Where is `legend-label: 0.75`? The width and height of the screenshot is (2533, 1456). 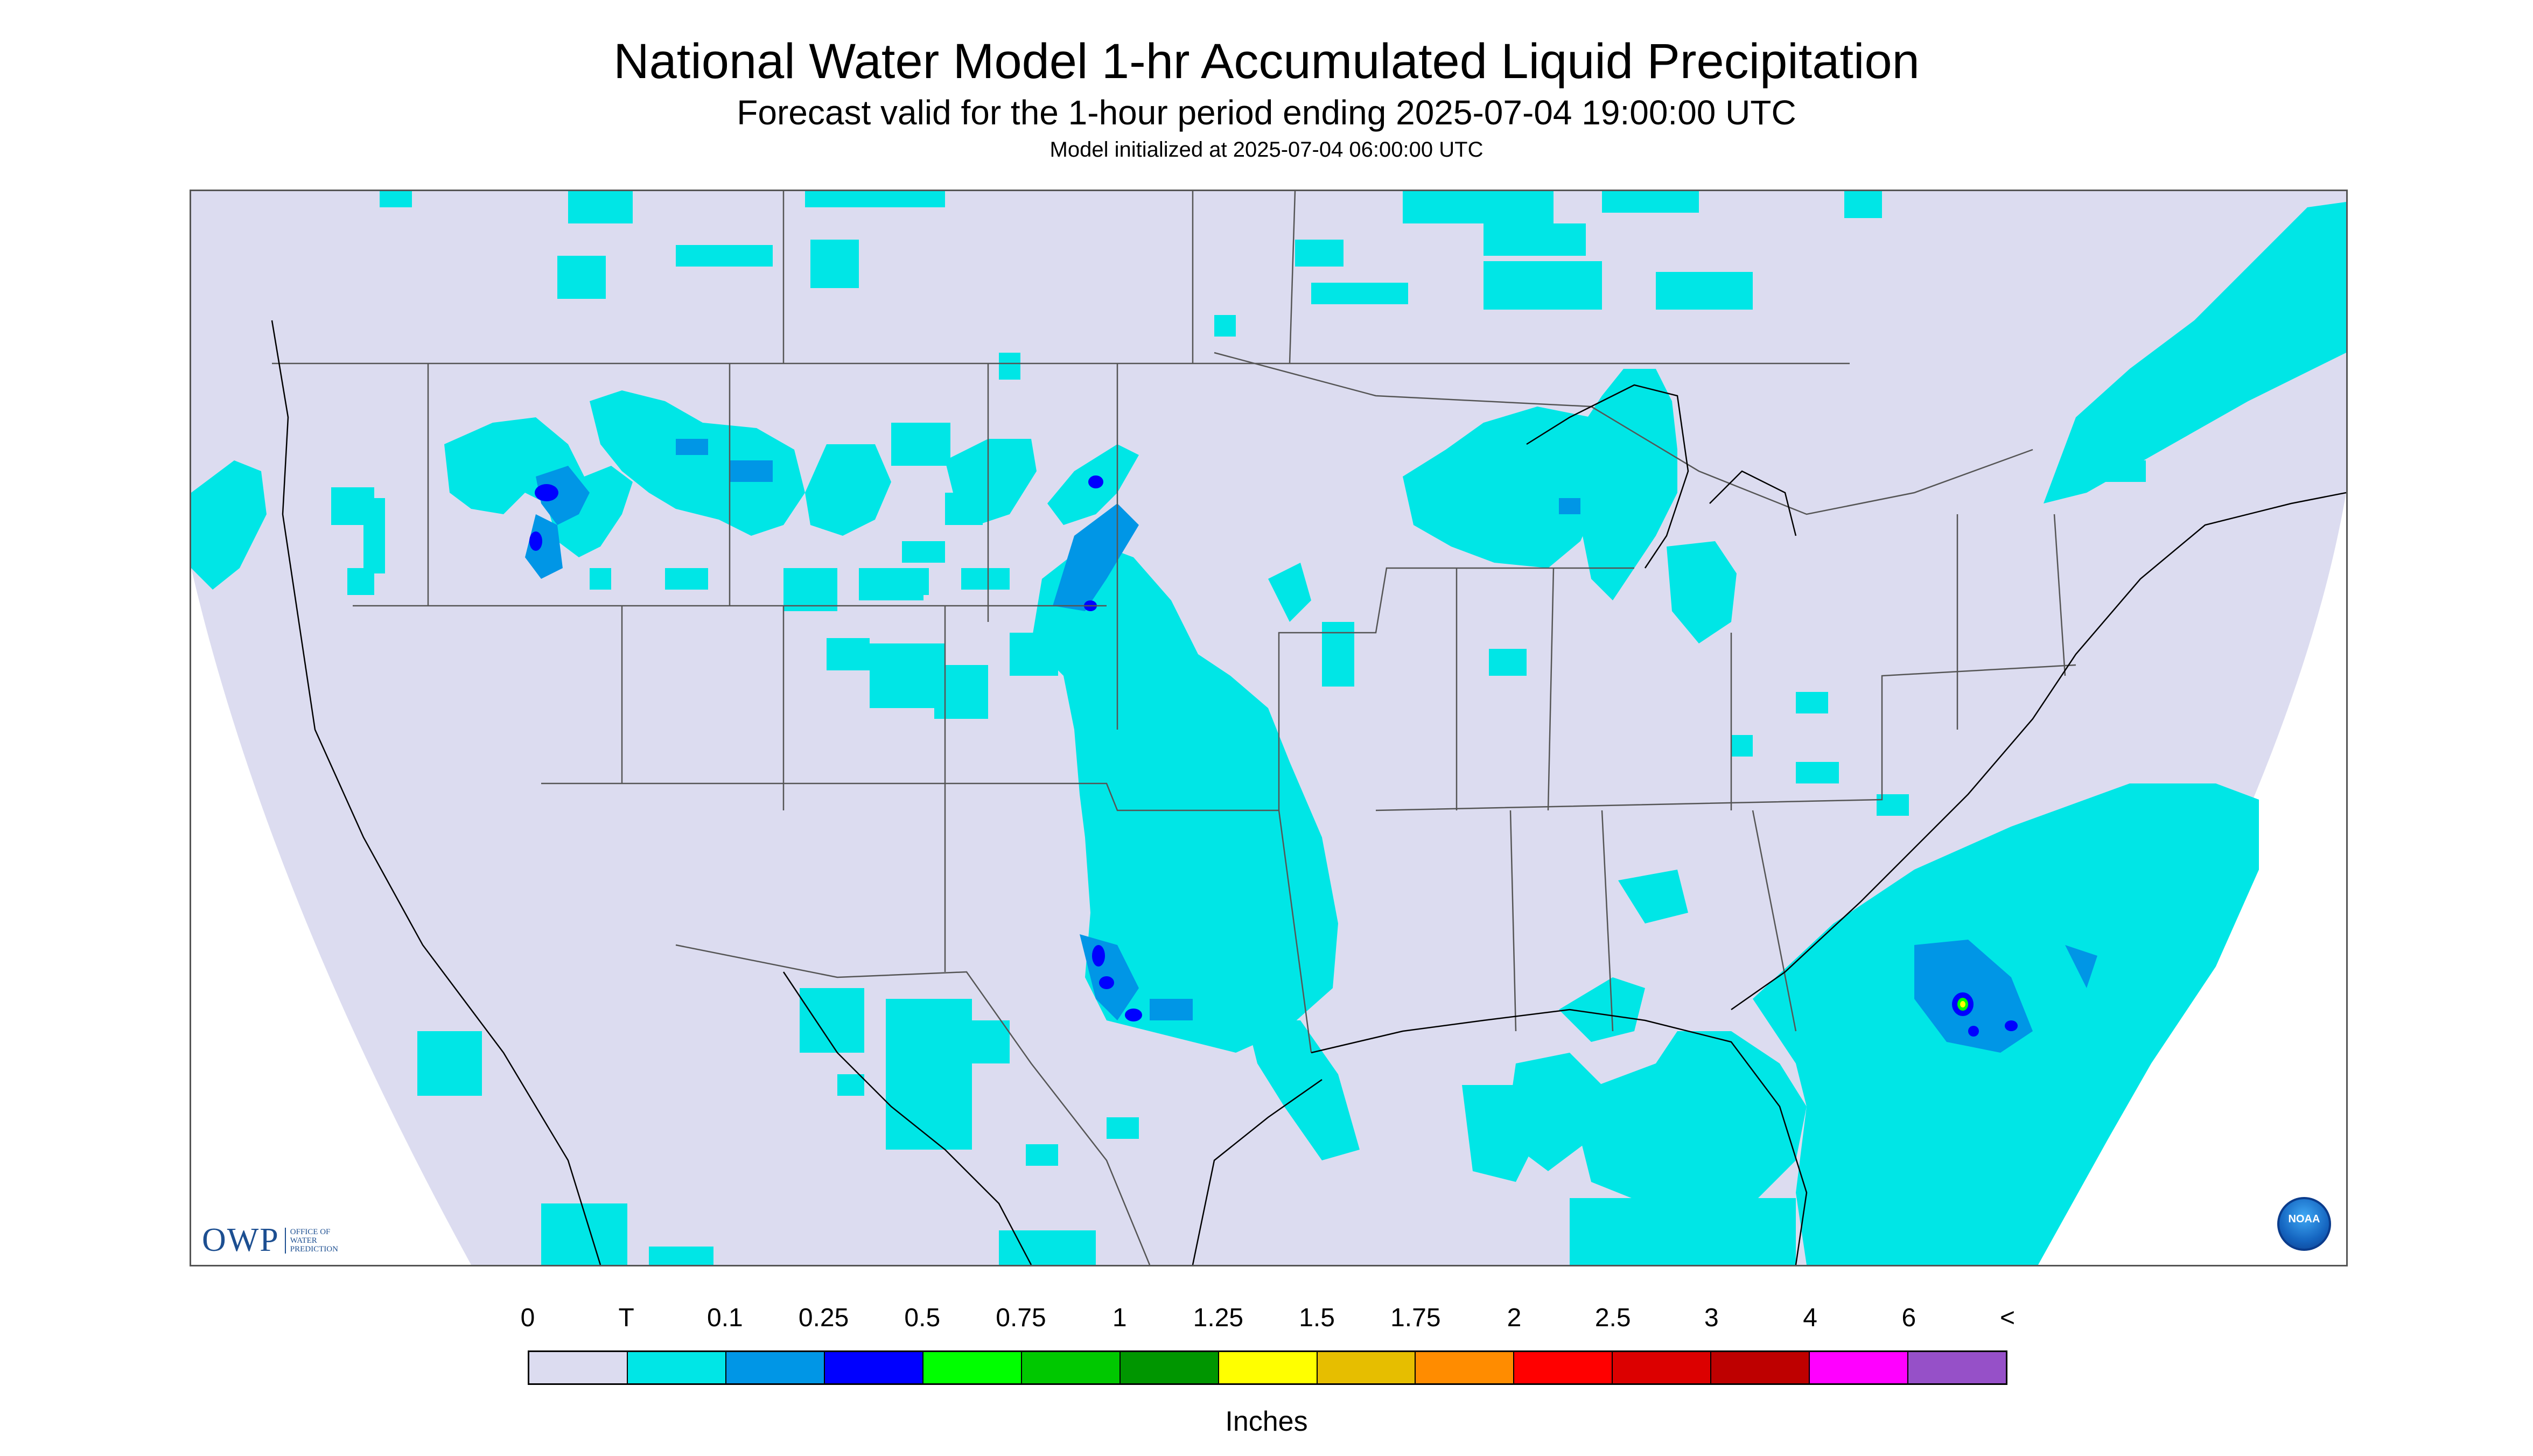
legend-label: 0.75 is located at coordinates (1021, 1318).